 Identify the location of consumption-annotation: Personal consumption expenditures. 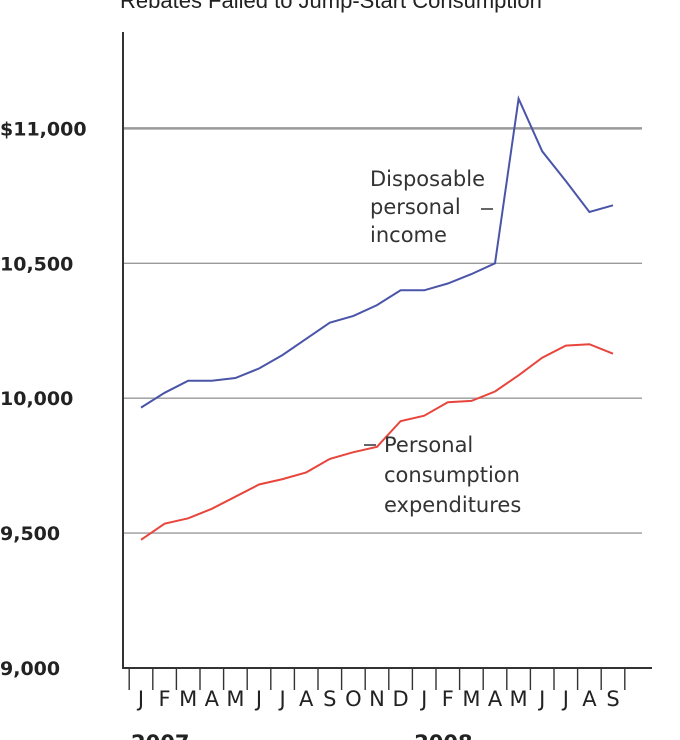
(442, 475).